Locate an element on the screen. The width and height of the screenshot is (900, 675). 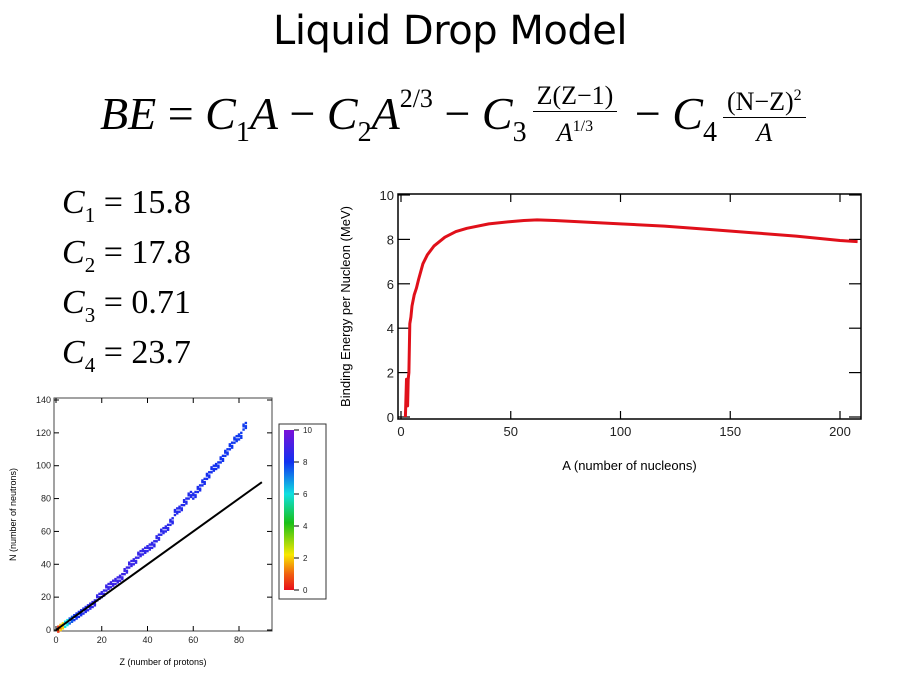
formula-lhs: BE is located at coordinates (128, 113).